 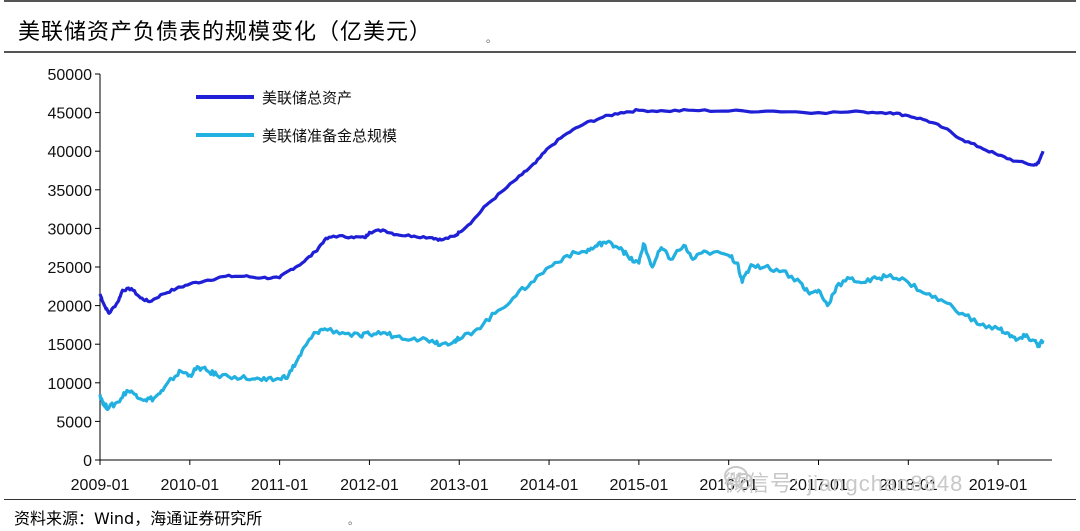 I want to click on x-tick-label: 2015-01, so click(x=639, y=485).